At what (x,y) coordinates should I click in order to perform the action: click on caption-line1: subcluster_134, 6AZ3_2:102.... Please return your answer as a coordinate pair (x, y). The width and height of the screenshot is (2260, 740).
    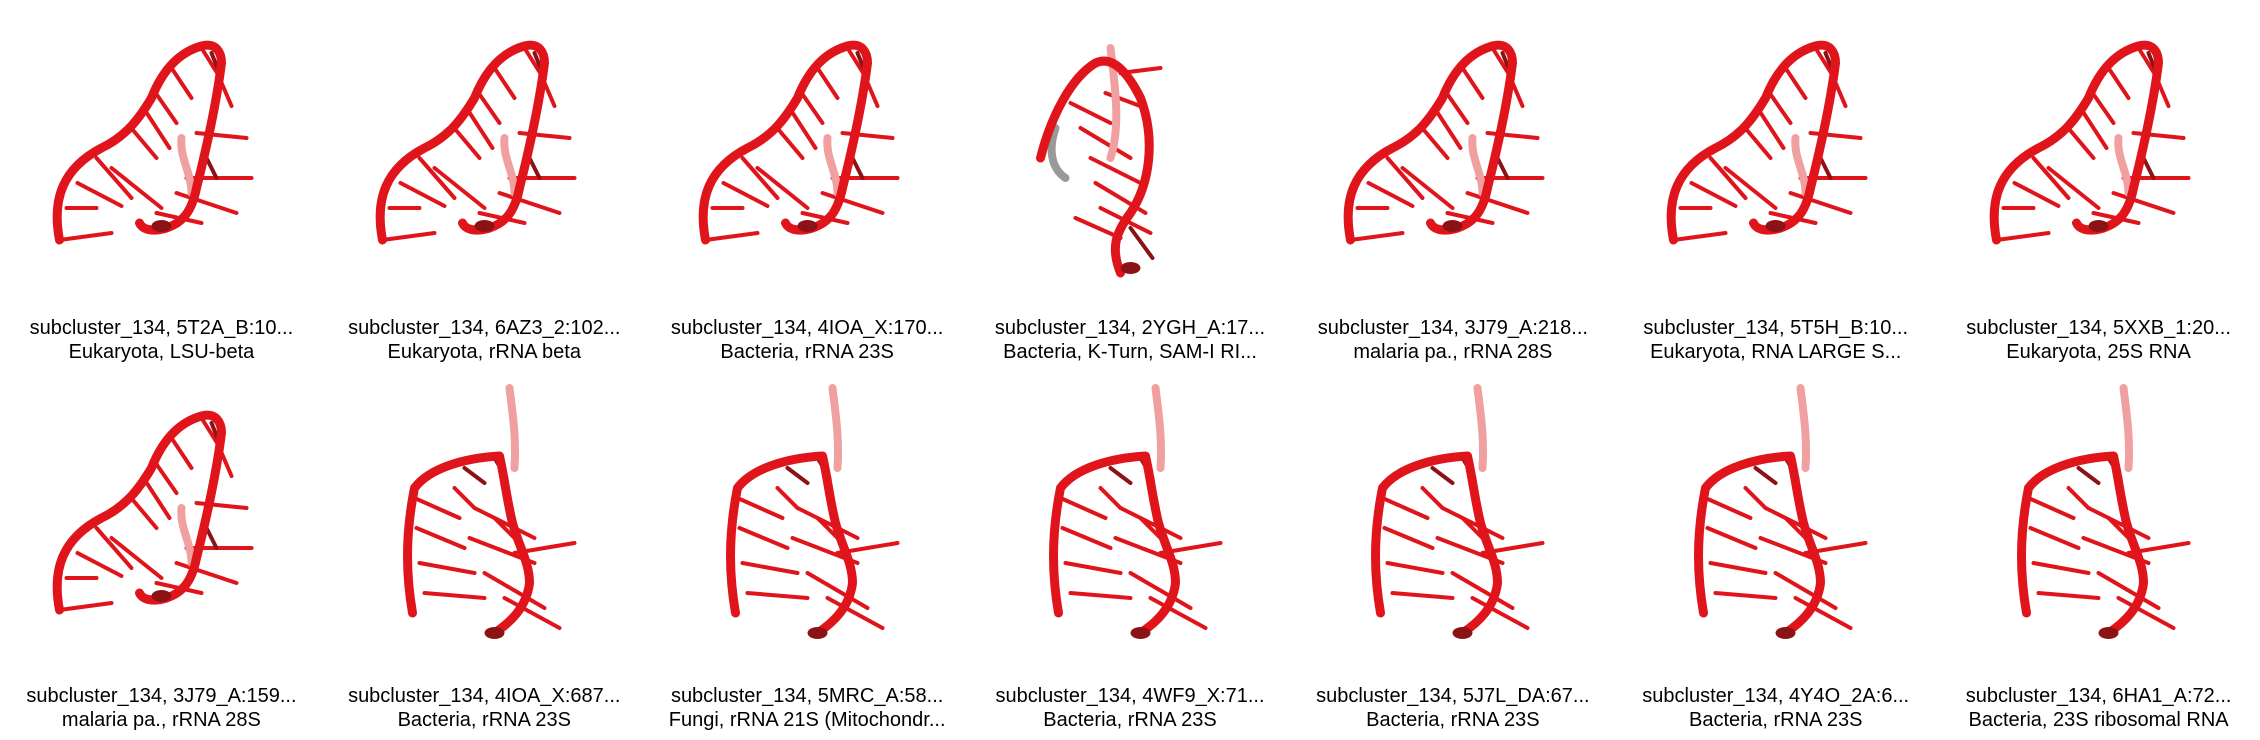
    Looking at the image, I should click on (484, 328).